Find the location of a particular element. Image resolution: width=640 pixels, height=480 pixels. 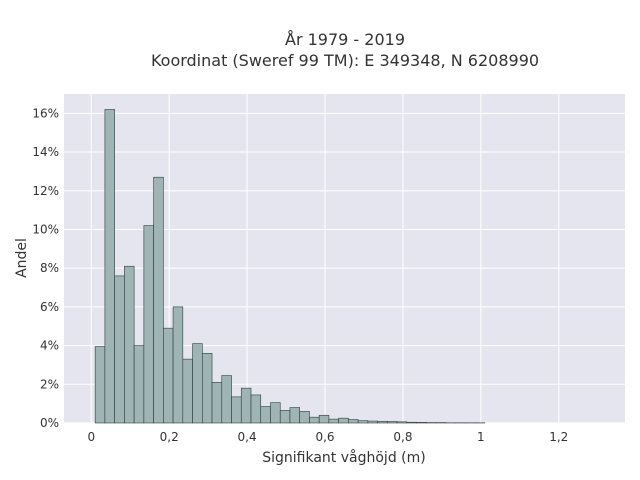

x-tick-label: 0,2 is located at coordinates (169, 437).